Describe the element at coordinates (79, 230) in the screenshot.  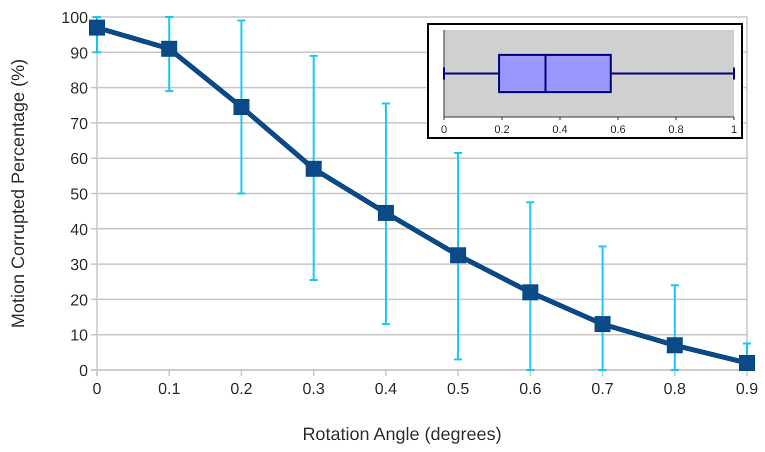
I see `y-tick-label: 40` at that location.